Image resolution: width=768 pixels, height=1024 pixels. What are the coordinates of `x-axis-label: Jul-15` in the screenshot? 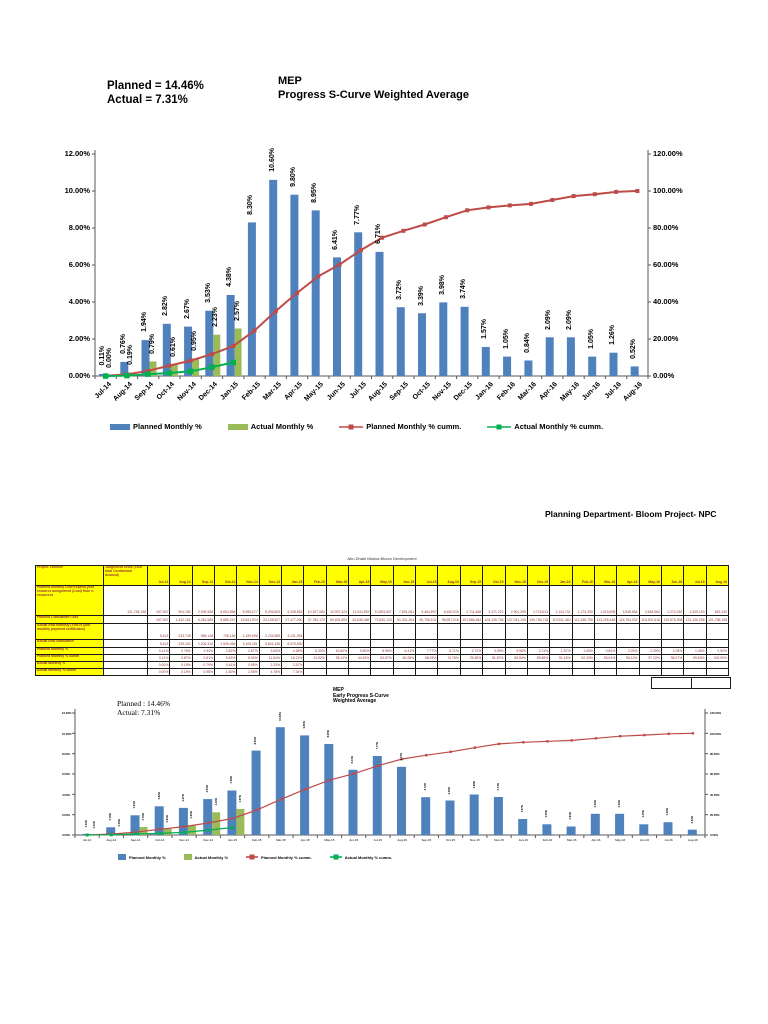 It's located at (377, 840).